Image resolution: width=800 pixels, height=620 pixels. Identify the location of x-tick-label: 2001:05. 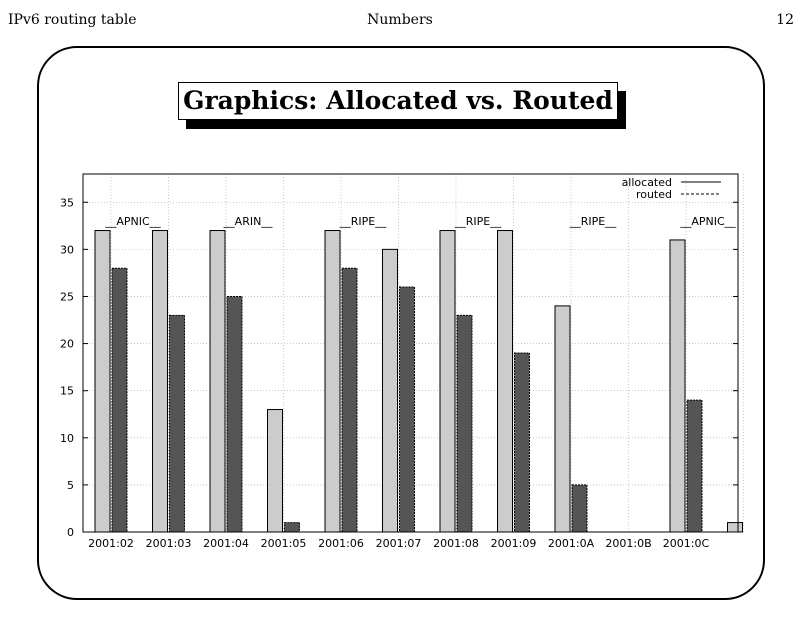
(284, 543).